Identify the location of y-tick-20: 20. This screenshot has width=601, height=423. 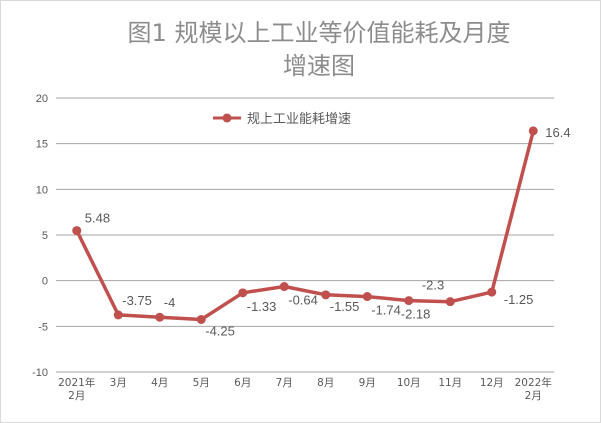
(42, 99).